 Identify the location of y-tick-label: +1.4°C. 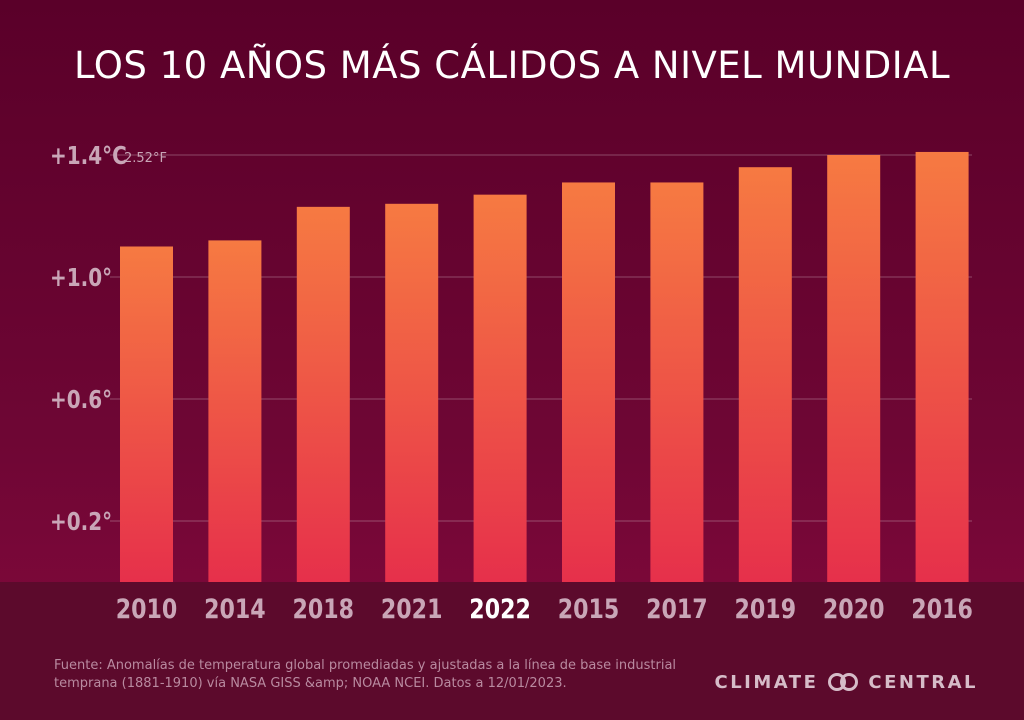
(88, 156).